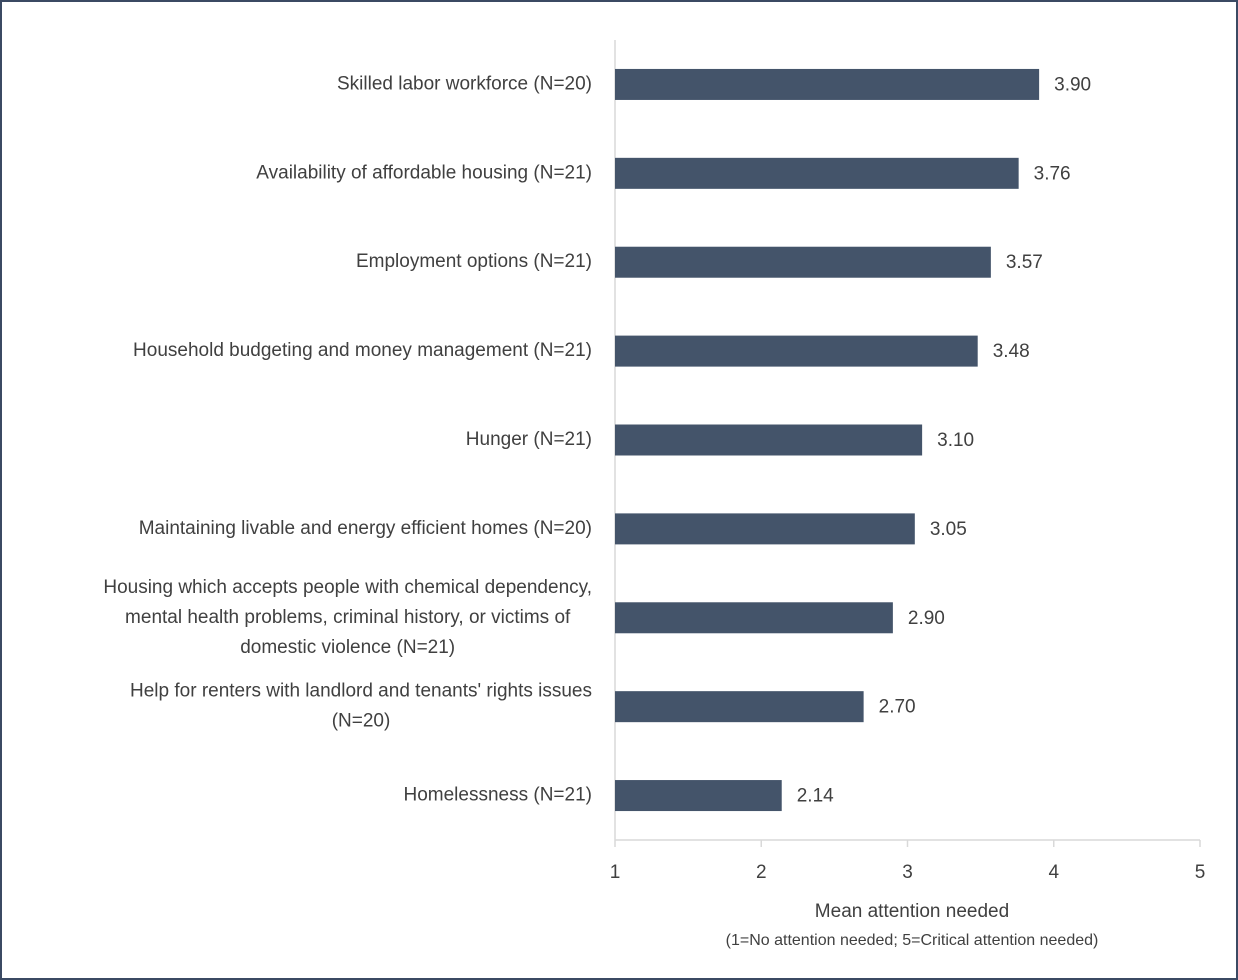 The image size is (1238, 980). Describe the element at coordinates (464, 83) in the screenshot. I see `y-tick-label: Skilled labor workforce (N=20)` at that location.